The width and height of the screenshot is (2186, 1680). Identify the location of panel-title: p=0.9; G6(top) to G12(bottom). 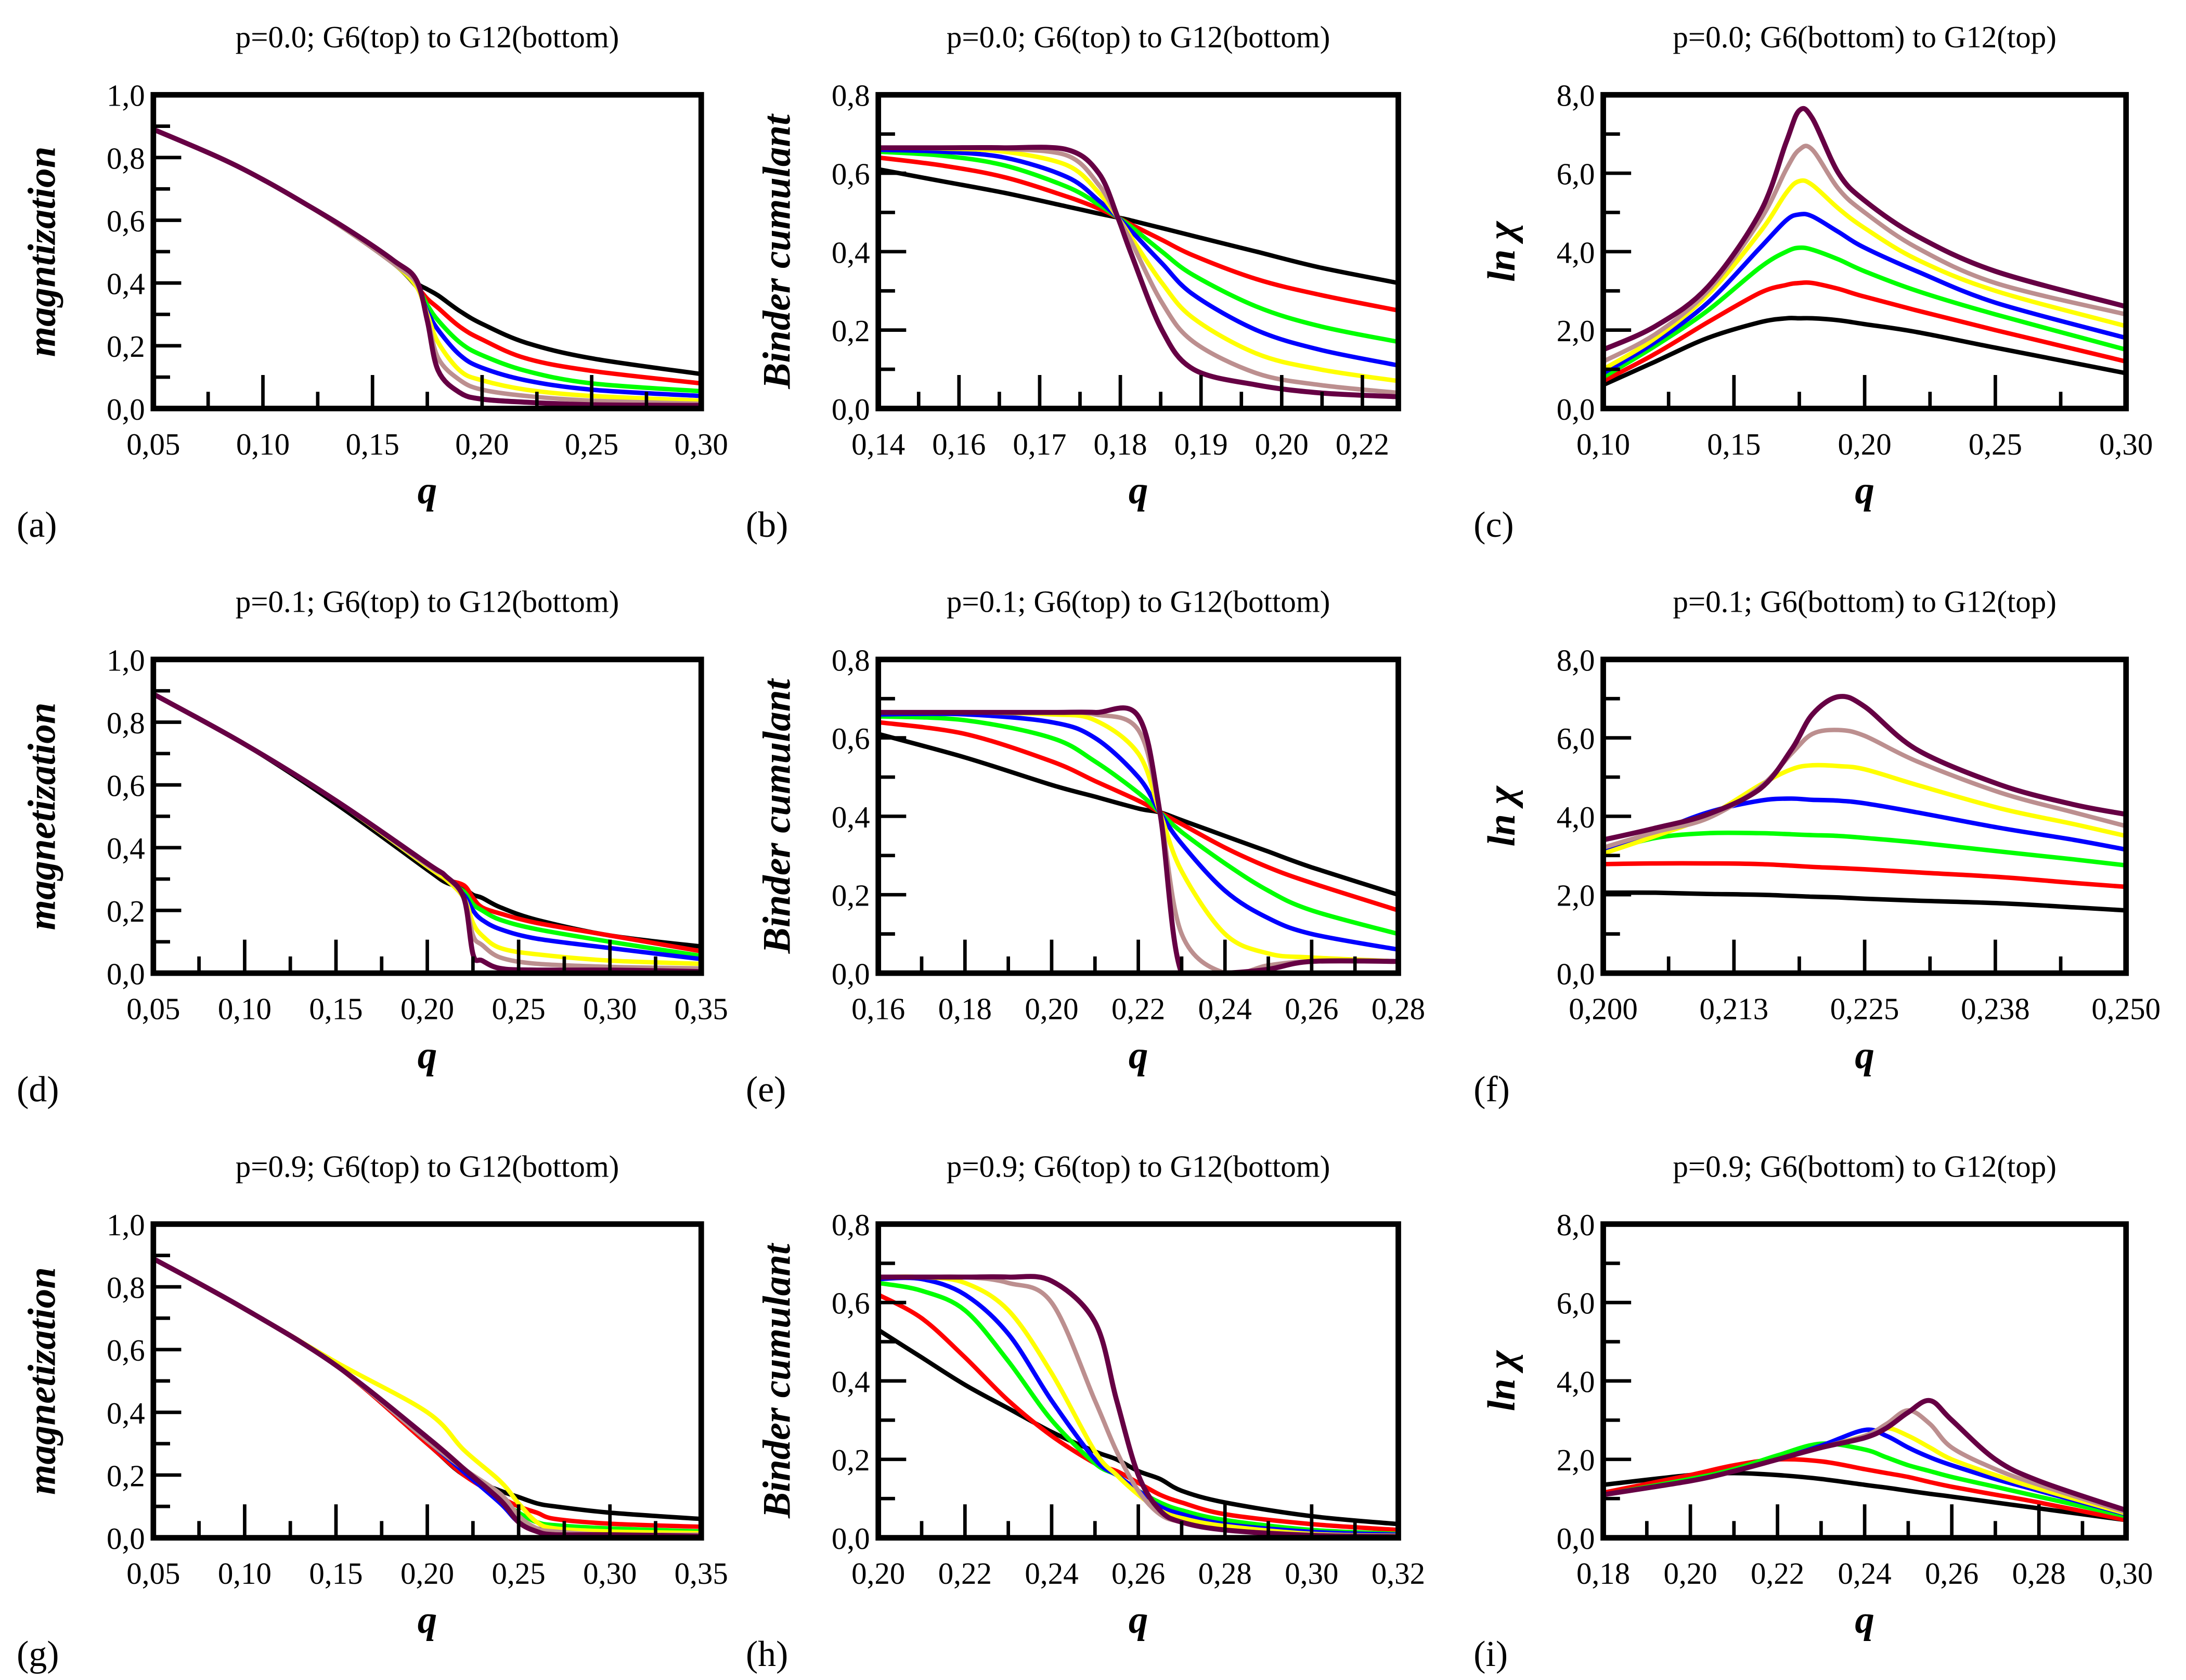
(427, 1166).